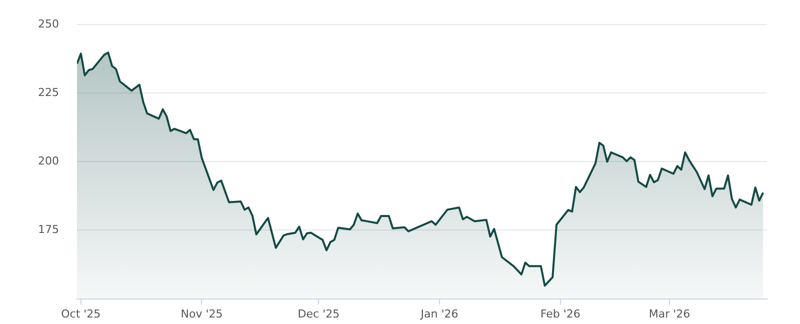 The height and width of the screenshot is (324, 800). Describe the element at coordinates (439, 313) in the screenshot. I see `x-tick-label: Jan '26` at that location.